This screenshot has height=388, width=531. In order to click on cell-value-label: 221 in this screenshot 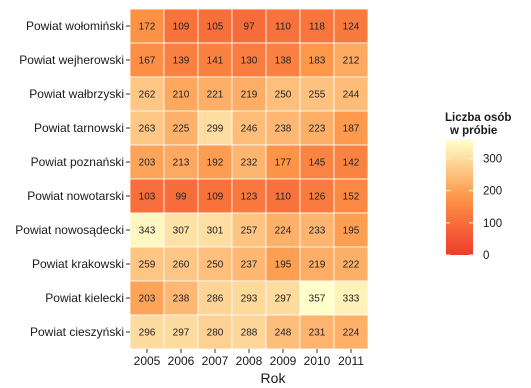, I will do `click(215, 95)`.